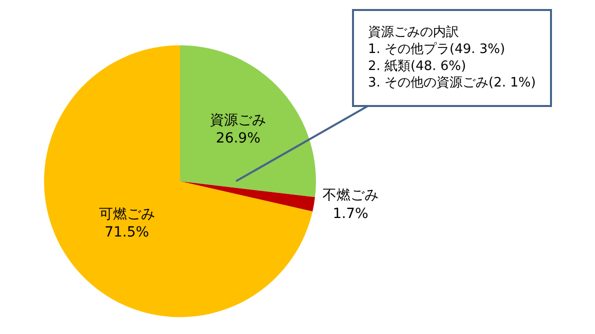  What do you see at coordinates (126, 214) in the screenshot?
I see `slice-label: 可燃ごみ` at bounding box center [126, 214].